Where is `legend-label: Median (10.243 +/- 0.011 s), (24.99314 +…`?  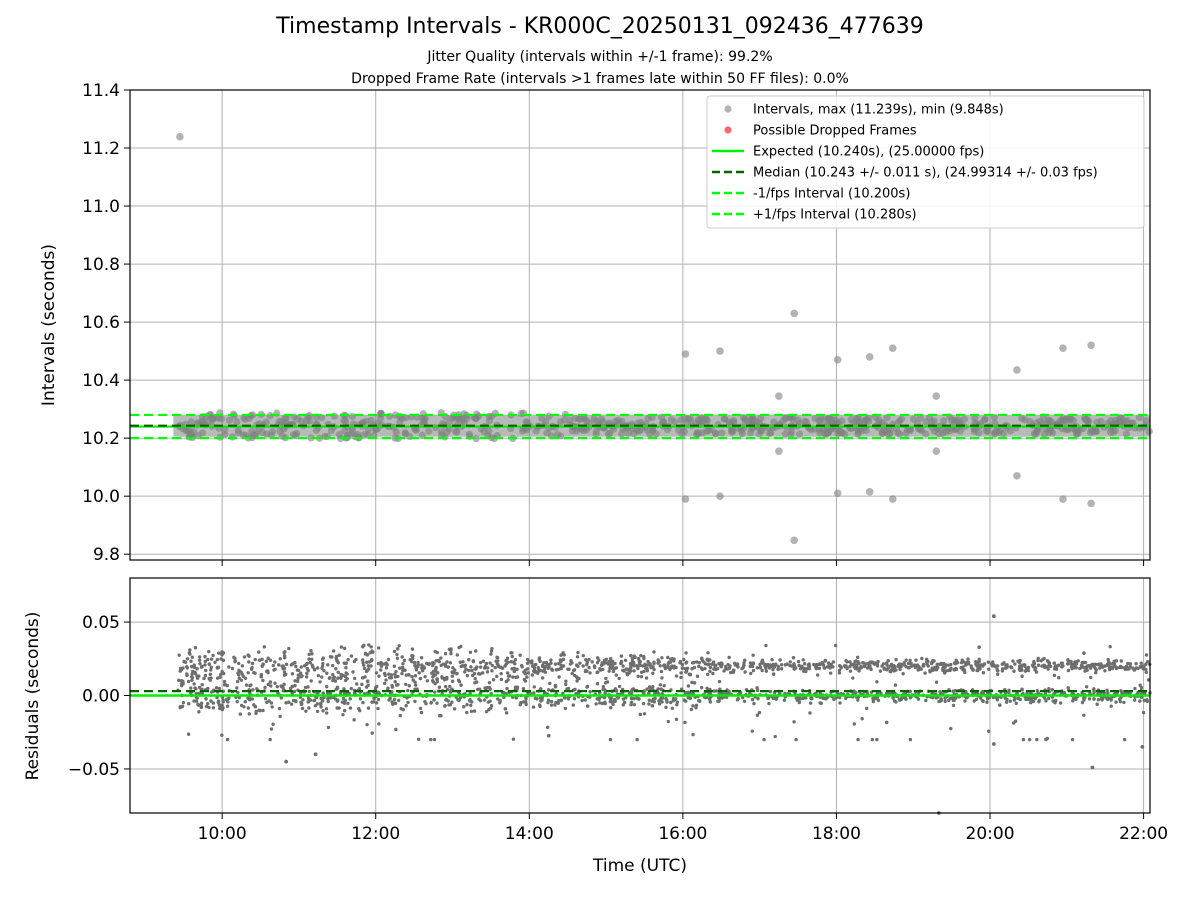
legend-label: Median (10.243 +/- 0.011 s), (24.99314 +… is located at coordinates (925, 173).